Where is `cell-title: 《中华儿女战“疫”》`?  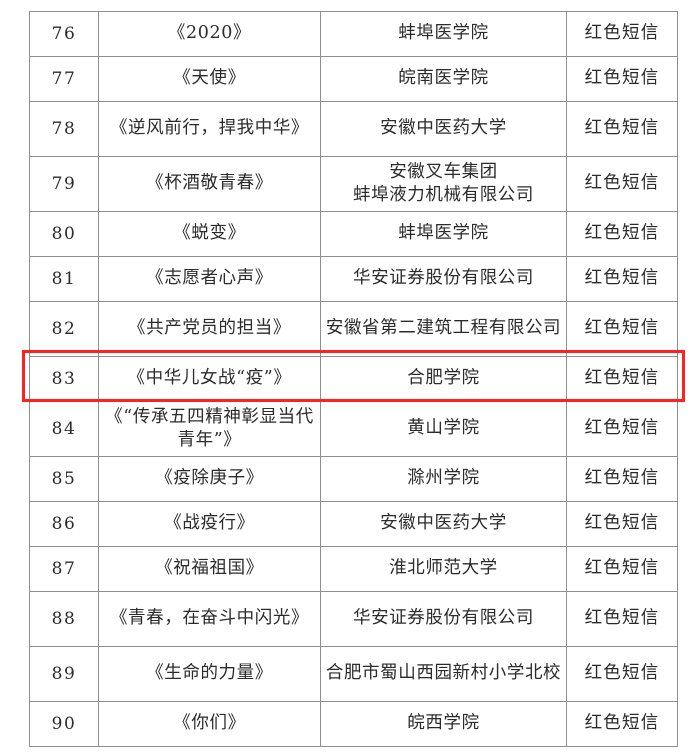
cell-title: 《中华儿女战“疫”》 is located at coordinates (209, 379).